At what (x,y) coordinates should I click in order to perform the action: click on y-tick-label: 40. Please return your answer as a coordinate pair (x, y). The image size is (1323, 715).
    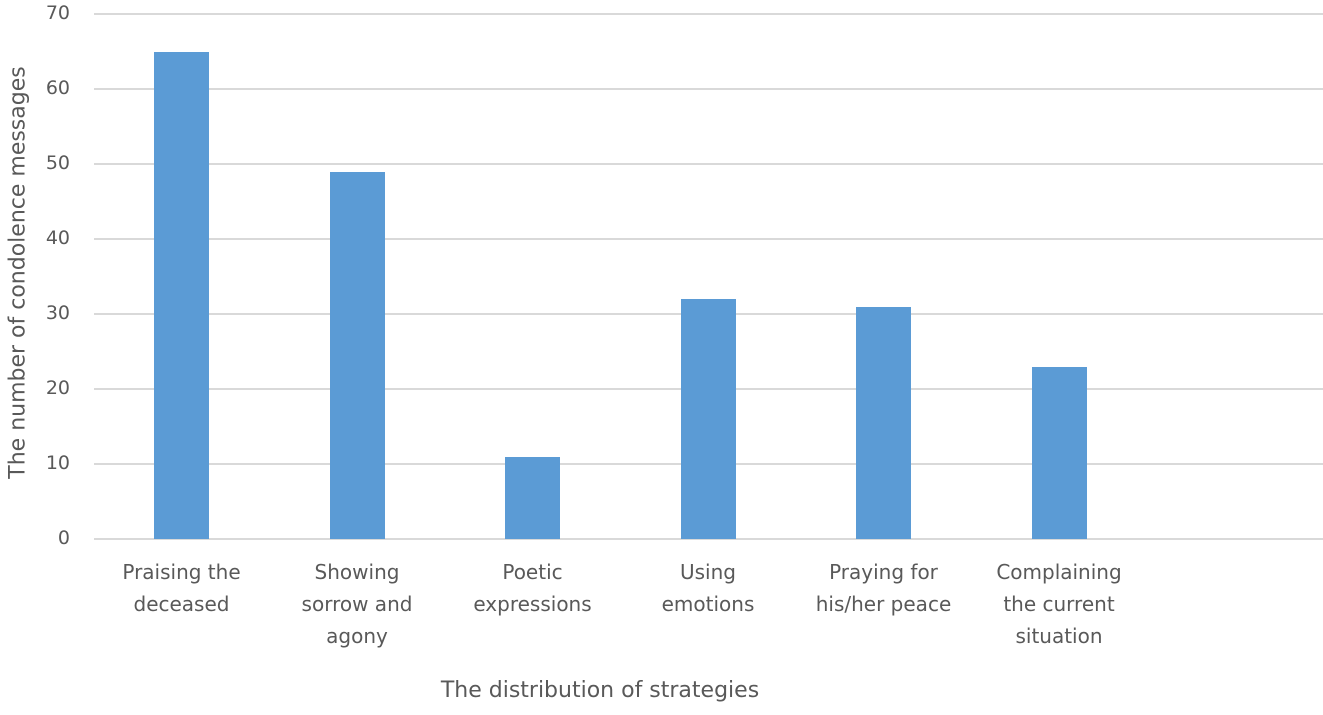
    Looking at the image, I should click on (57, 238).